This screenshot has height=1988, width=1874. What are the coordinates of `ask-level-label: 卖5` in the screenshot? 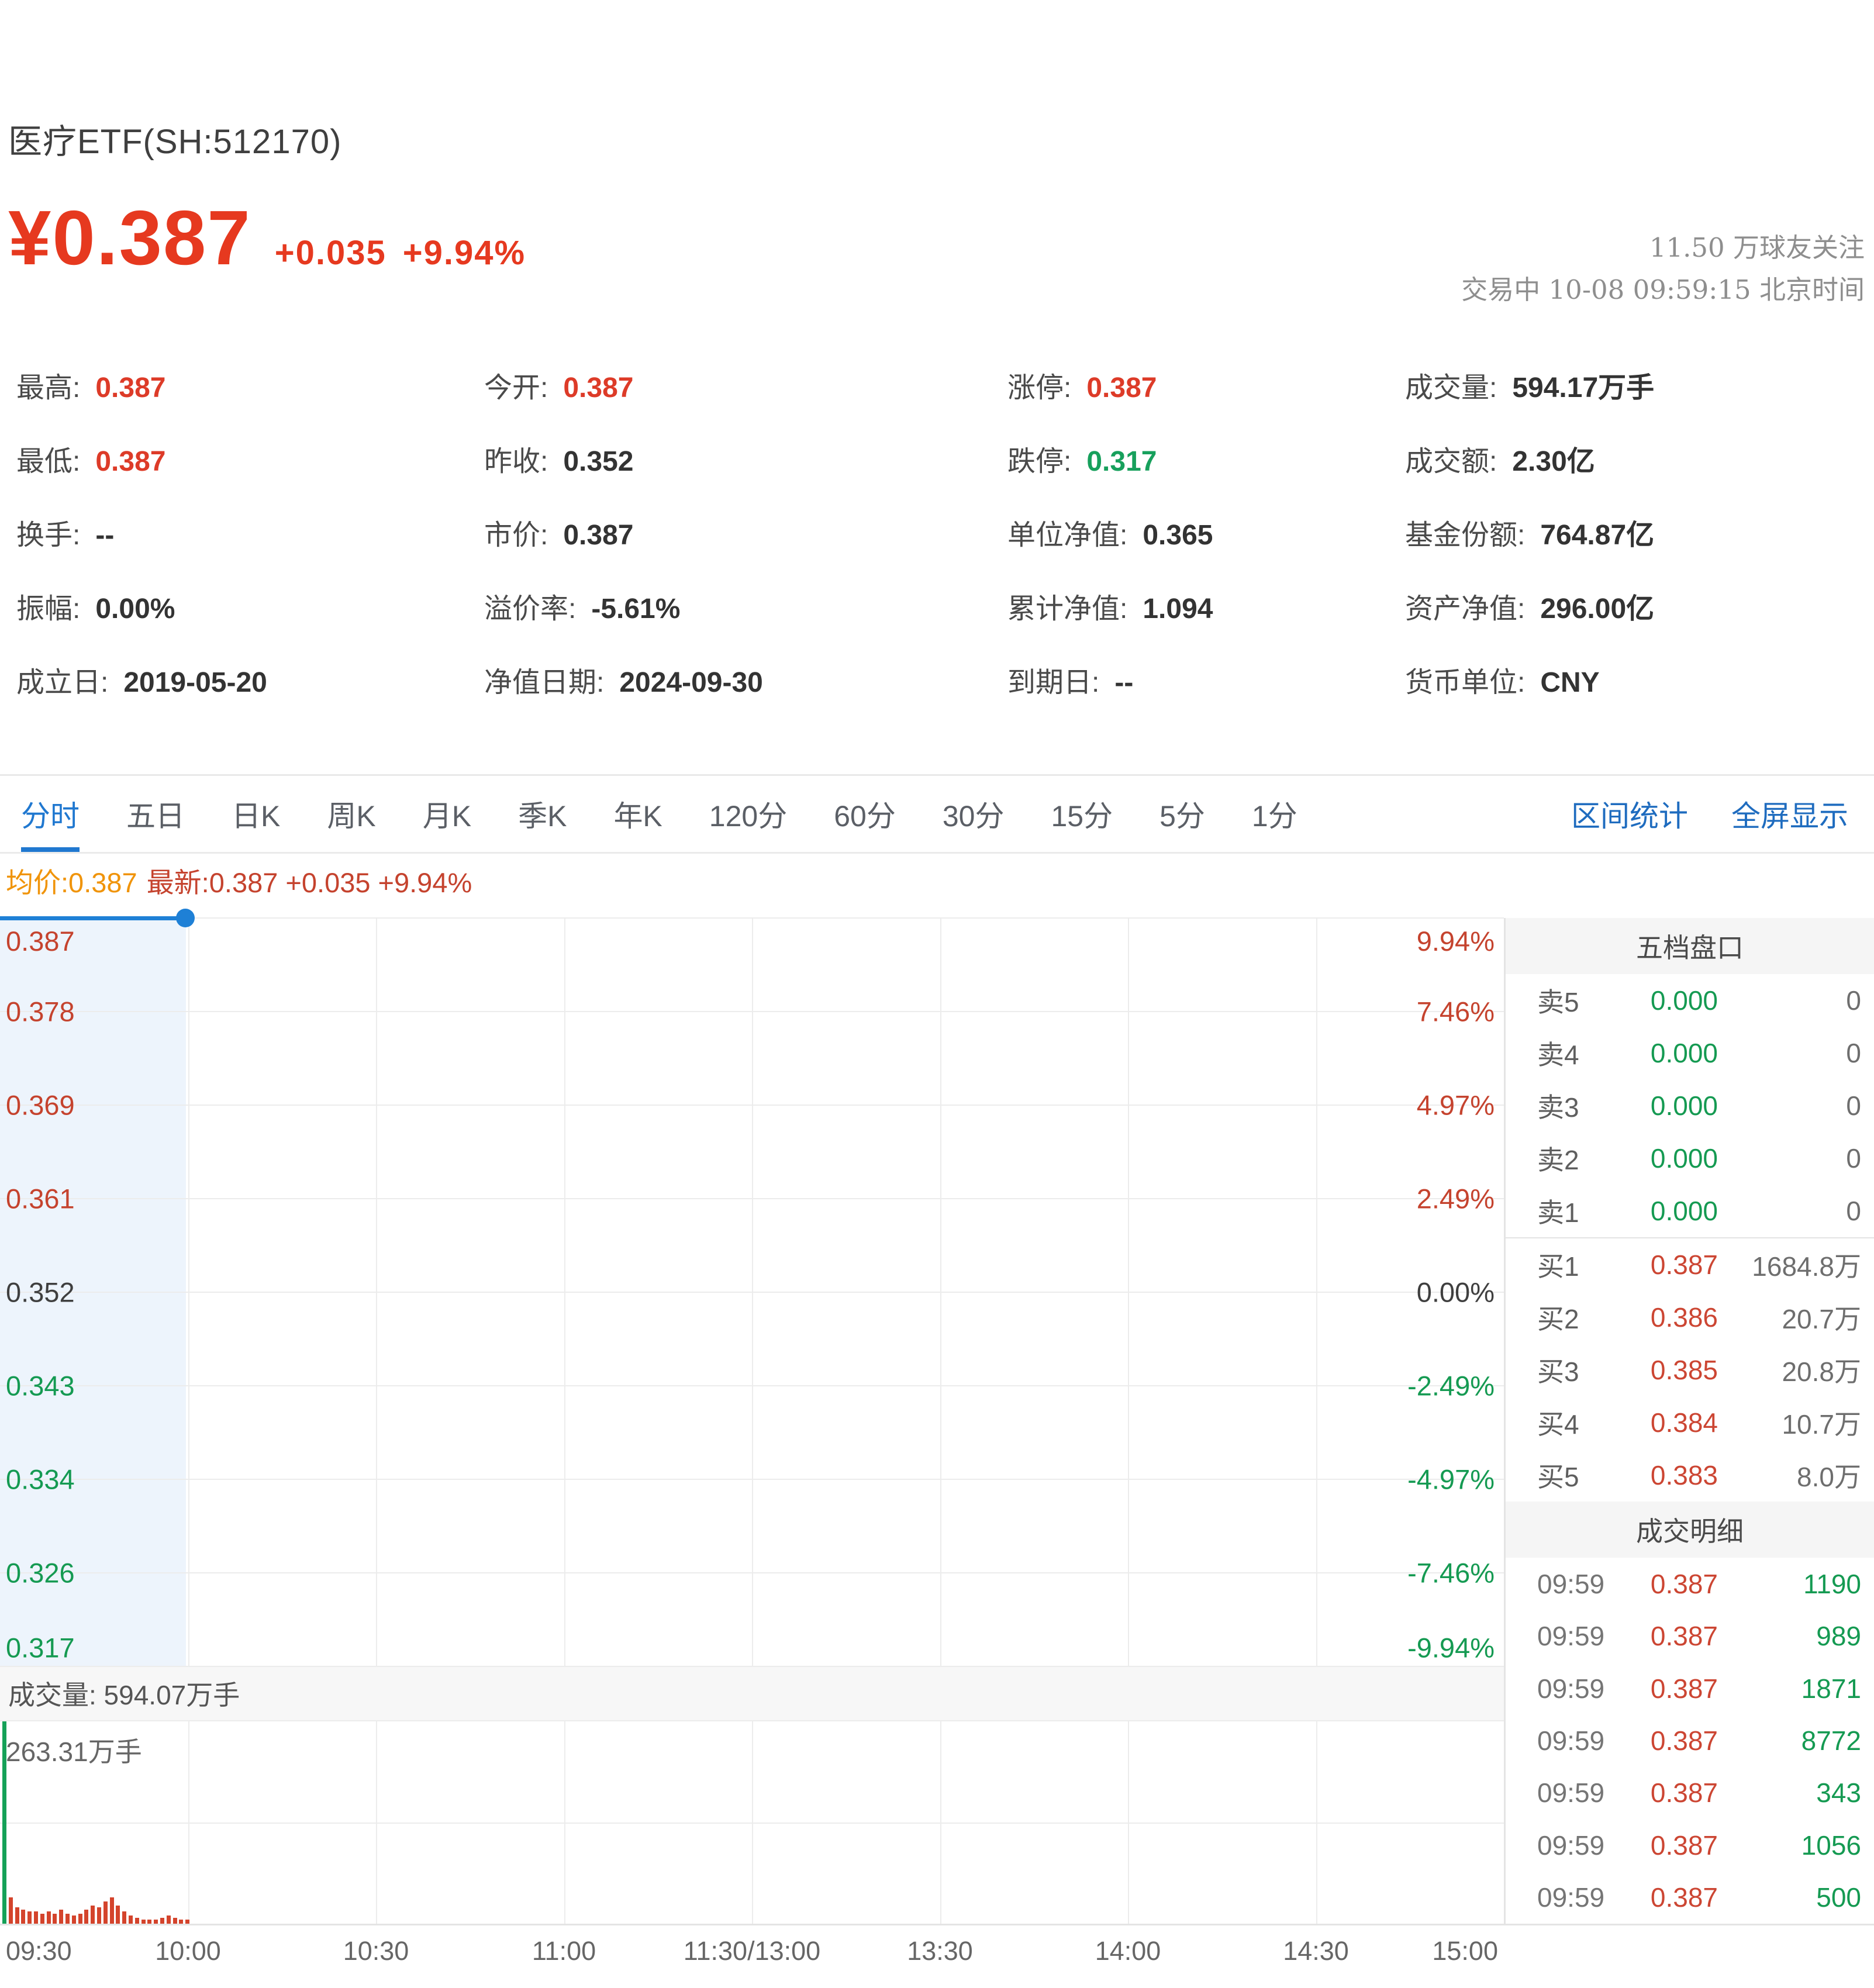 It's located at (1558, 1002).